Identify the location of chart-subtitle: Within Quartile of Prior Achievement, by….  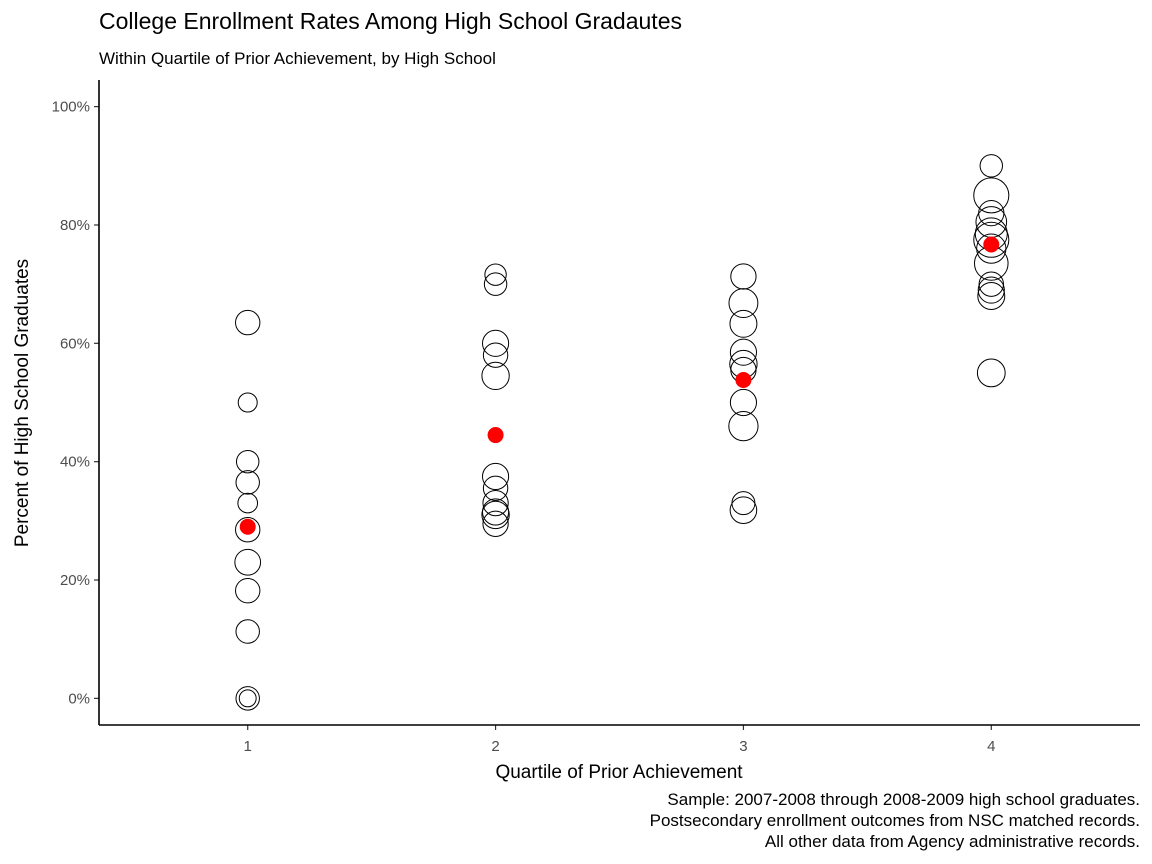
(297, 58).